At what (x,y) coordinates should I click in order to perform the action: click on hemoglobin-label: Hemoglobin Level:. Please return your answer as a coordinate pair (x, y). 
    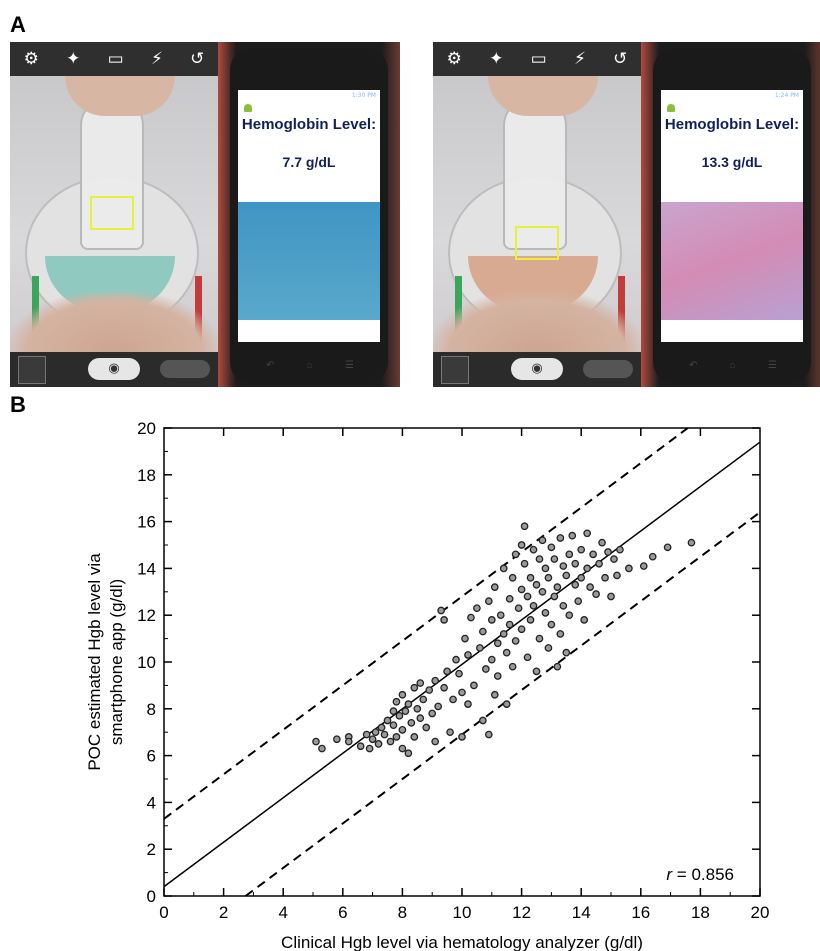
    Looking at the image, I should click on (309, 124).